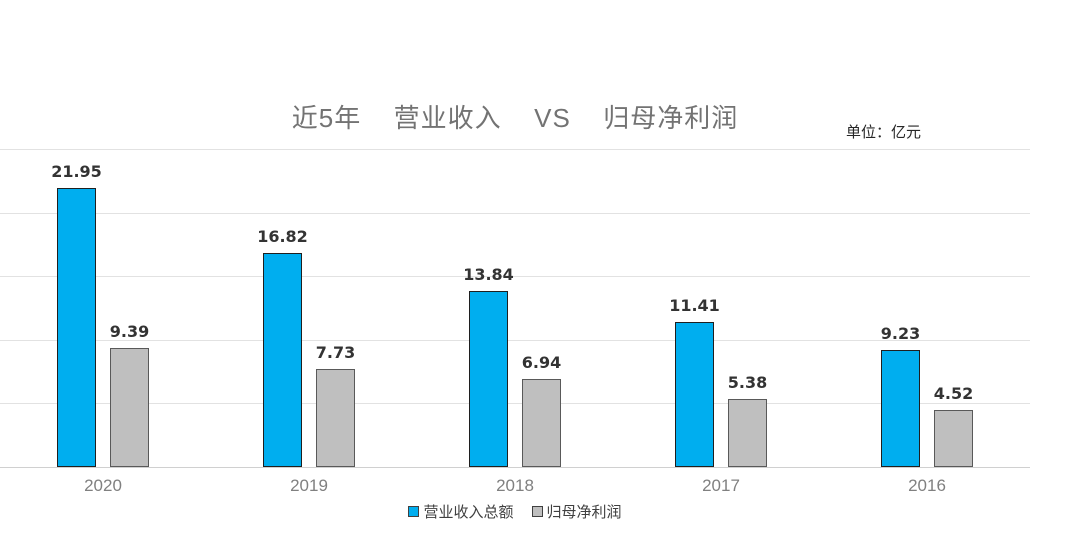 The width and height of the screenshot is (1080, 554). Describe the element at coordinates (468, 512) in the screenshot. I see `legend-label-revenue: 营业收入总额` at that location.